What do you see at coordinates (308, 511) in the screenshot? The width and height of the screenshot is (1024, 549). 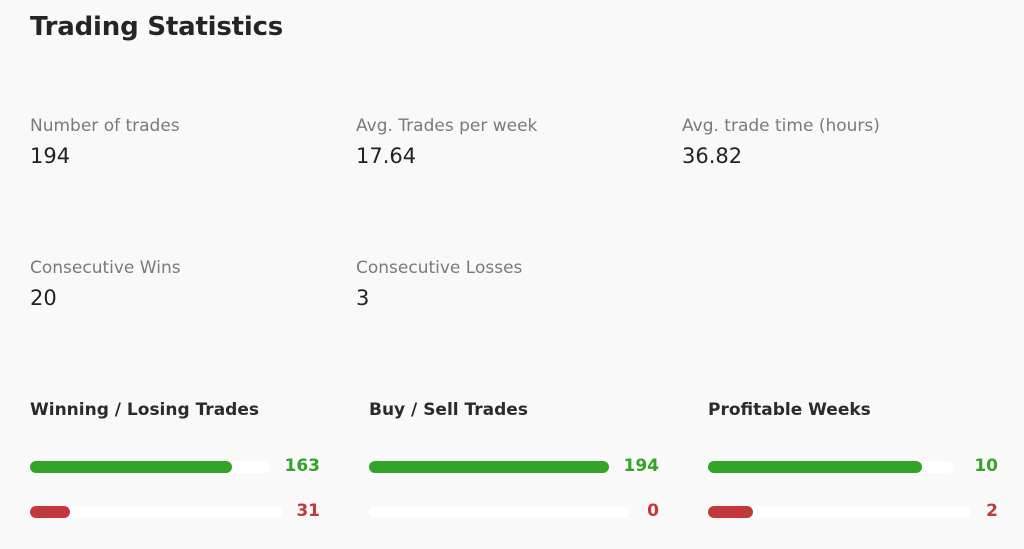 I see `bar-count: 31` at bounding box center [308, 511].